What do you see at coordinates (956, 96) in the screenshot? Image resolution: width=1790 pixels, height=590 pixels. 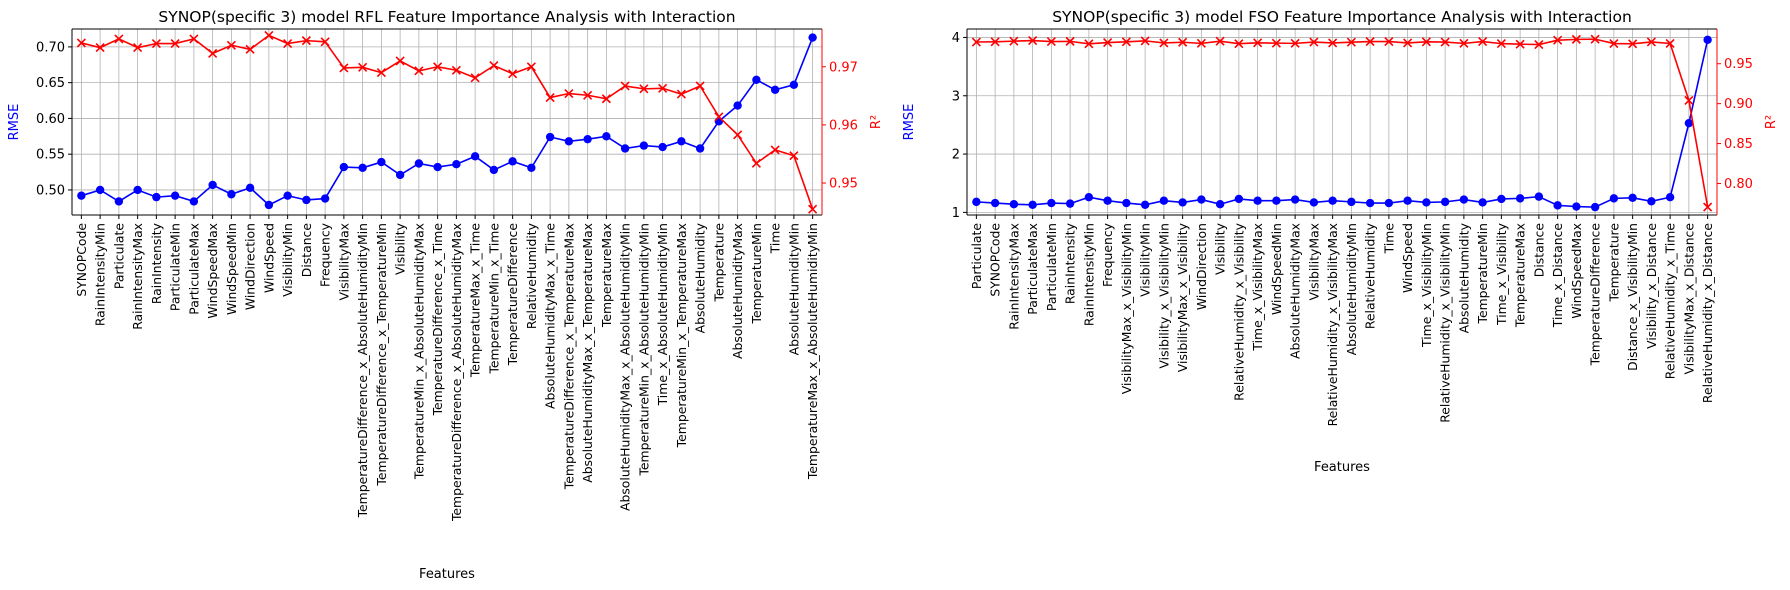 I see `fso-left-tick-label: 3` at bounding box center [956, 96].